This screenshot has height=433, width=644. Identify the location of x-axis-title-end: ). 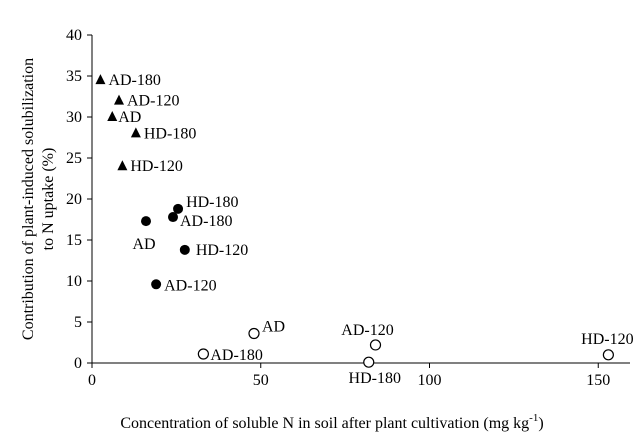
(540, 423).